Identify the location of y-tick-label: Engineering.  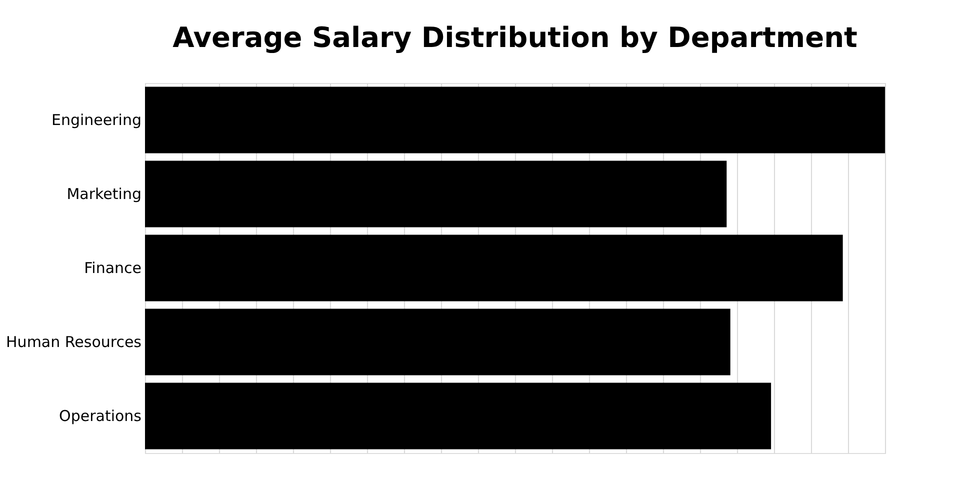
(97, 120).